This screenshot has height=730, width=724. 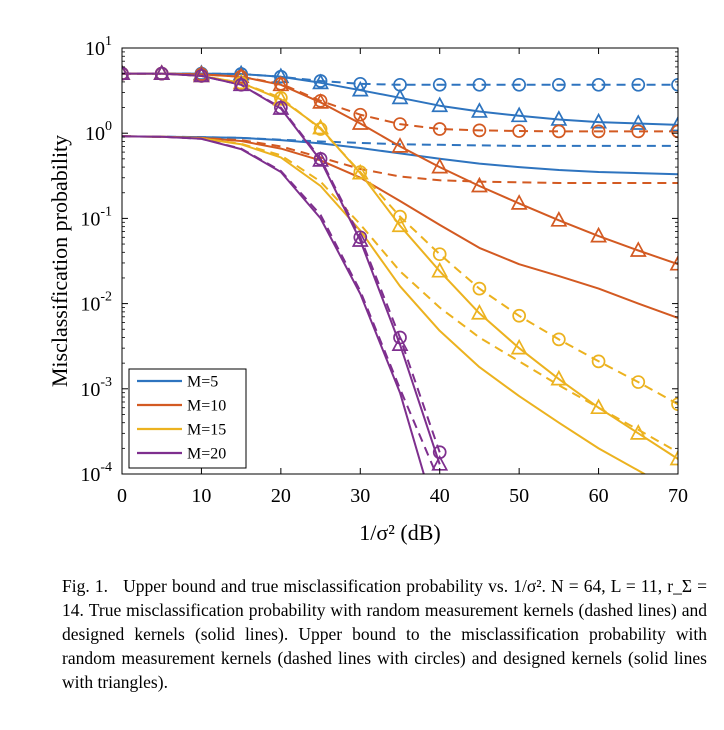 What do you see at coordinates (202, 382) in the screenshot?
I see `legend-label: M=5` at bounding box center [202, 382].